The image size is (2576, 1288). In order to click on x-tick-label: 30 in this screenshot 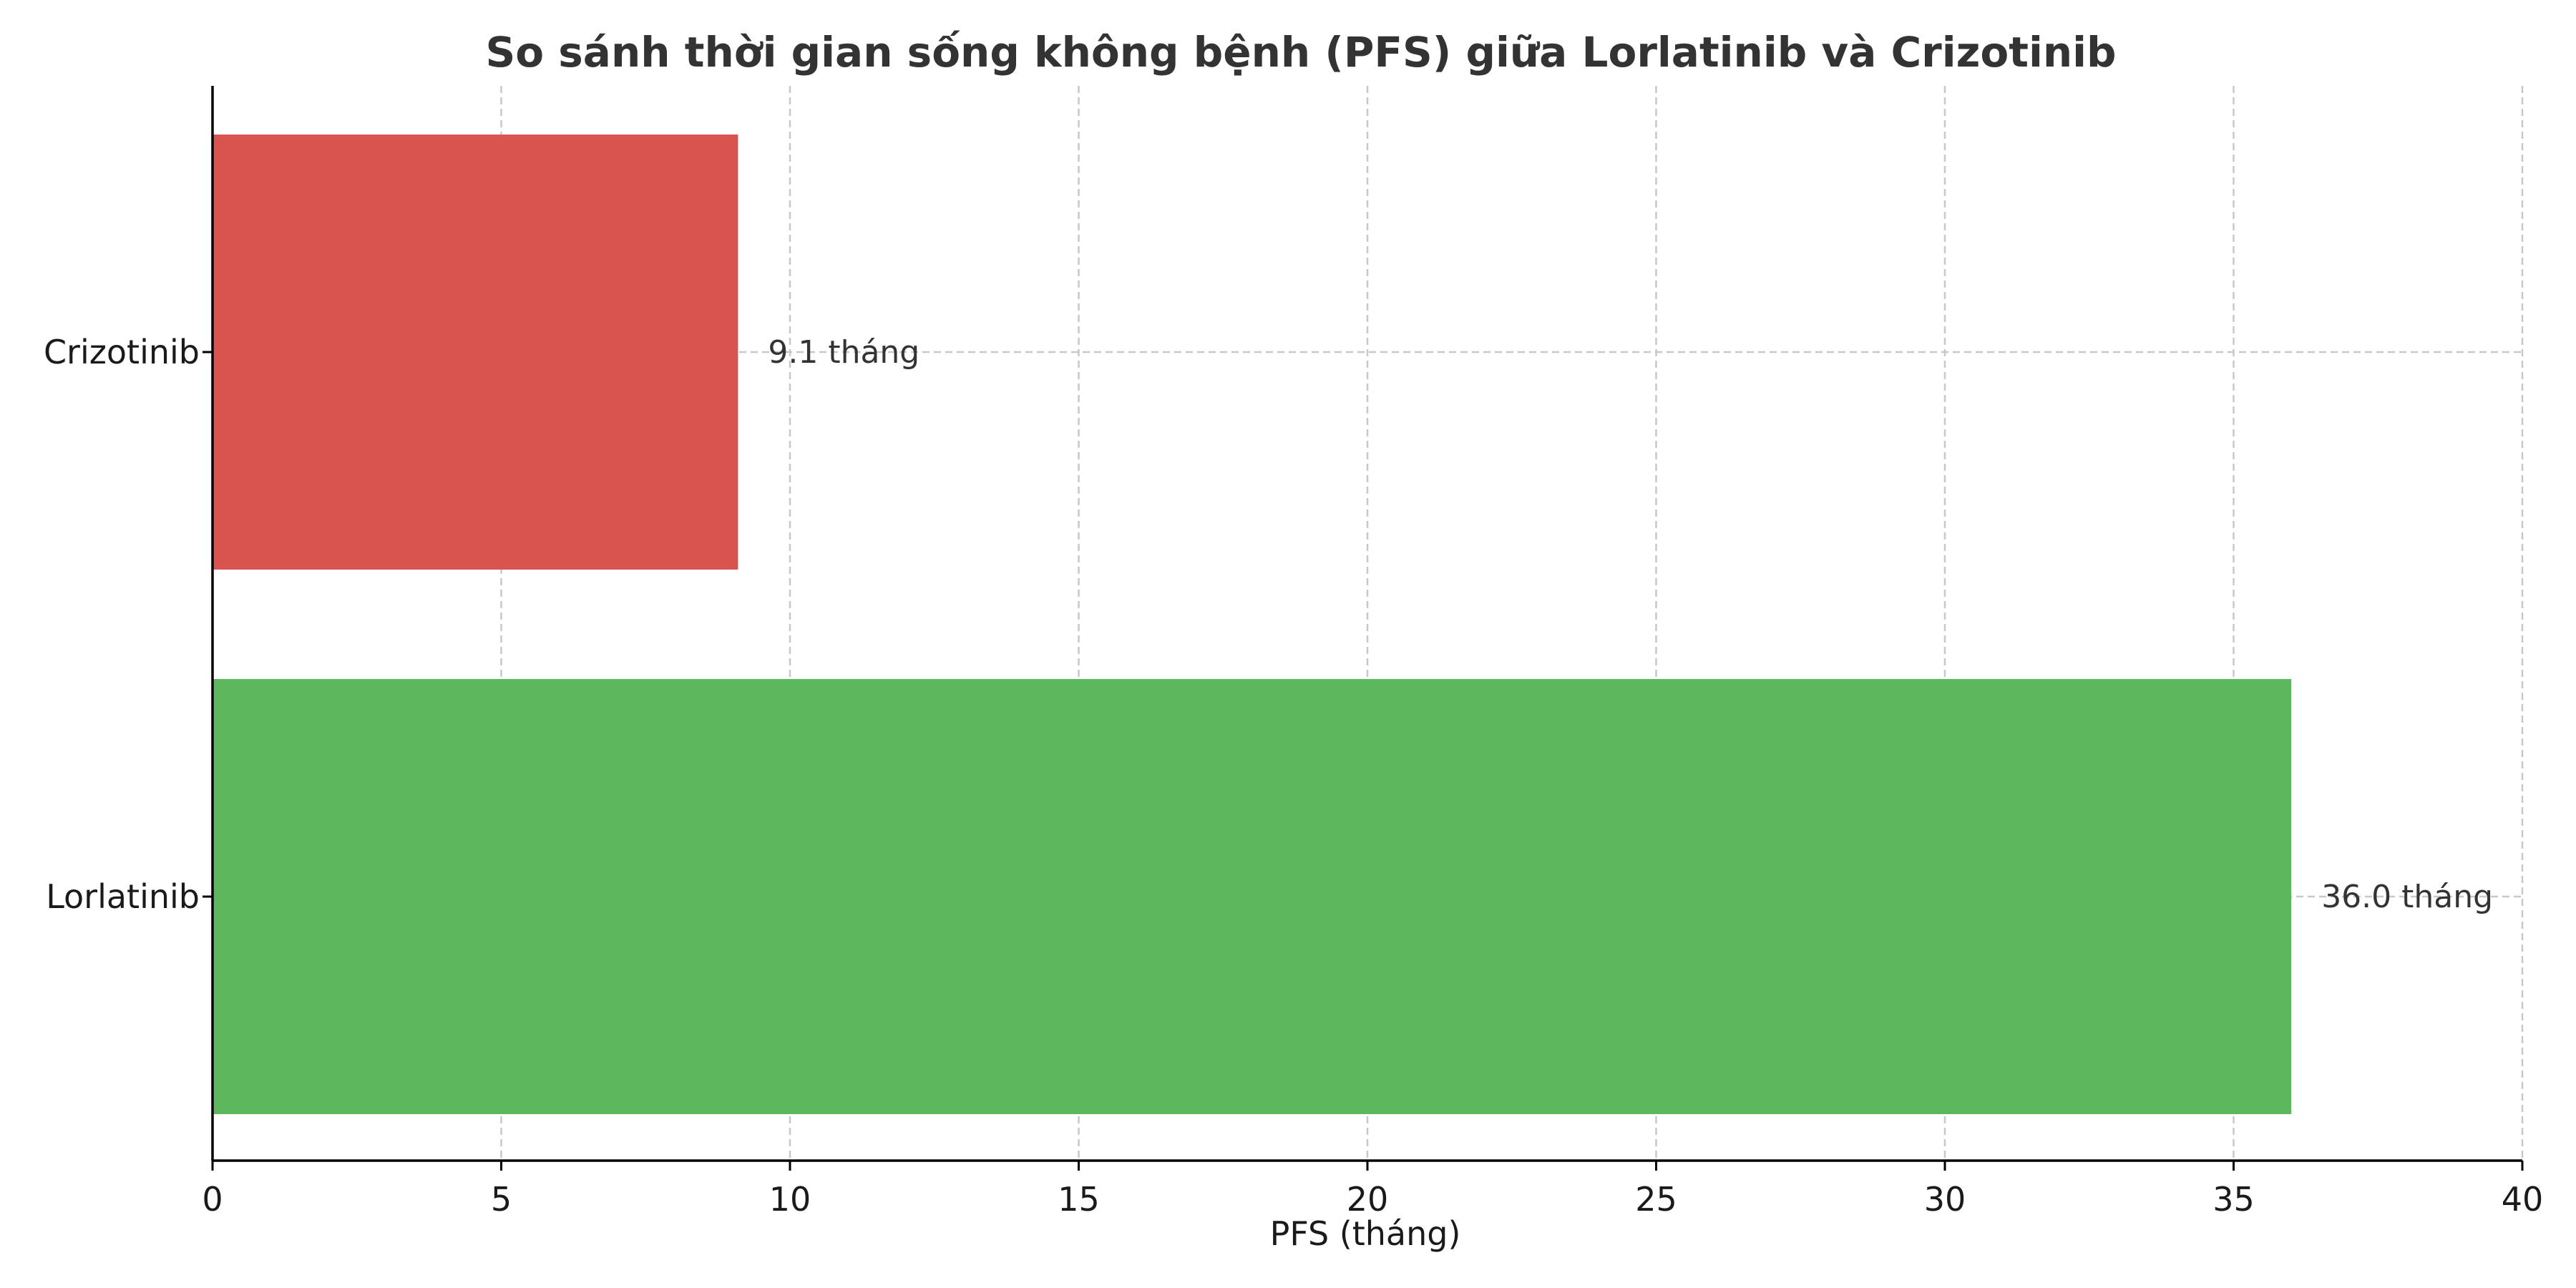, I will do `click(1945, 1199)`.